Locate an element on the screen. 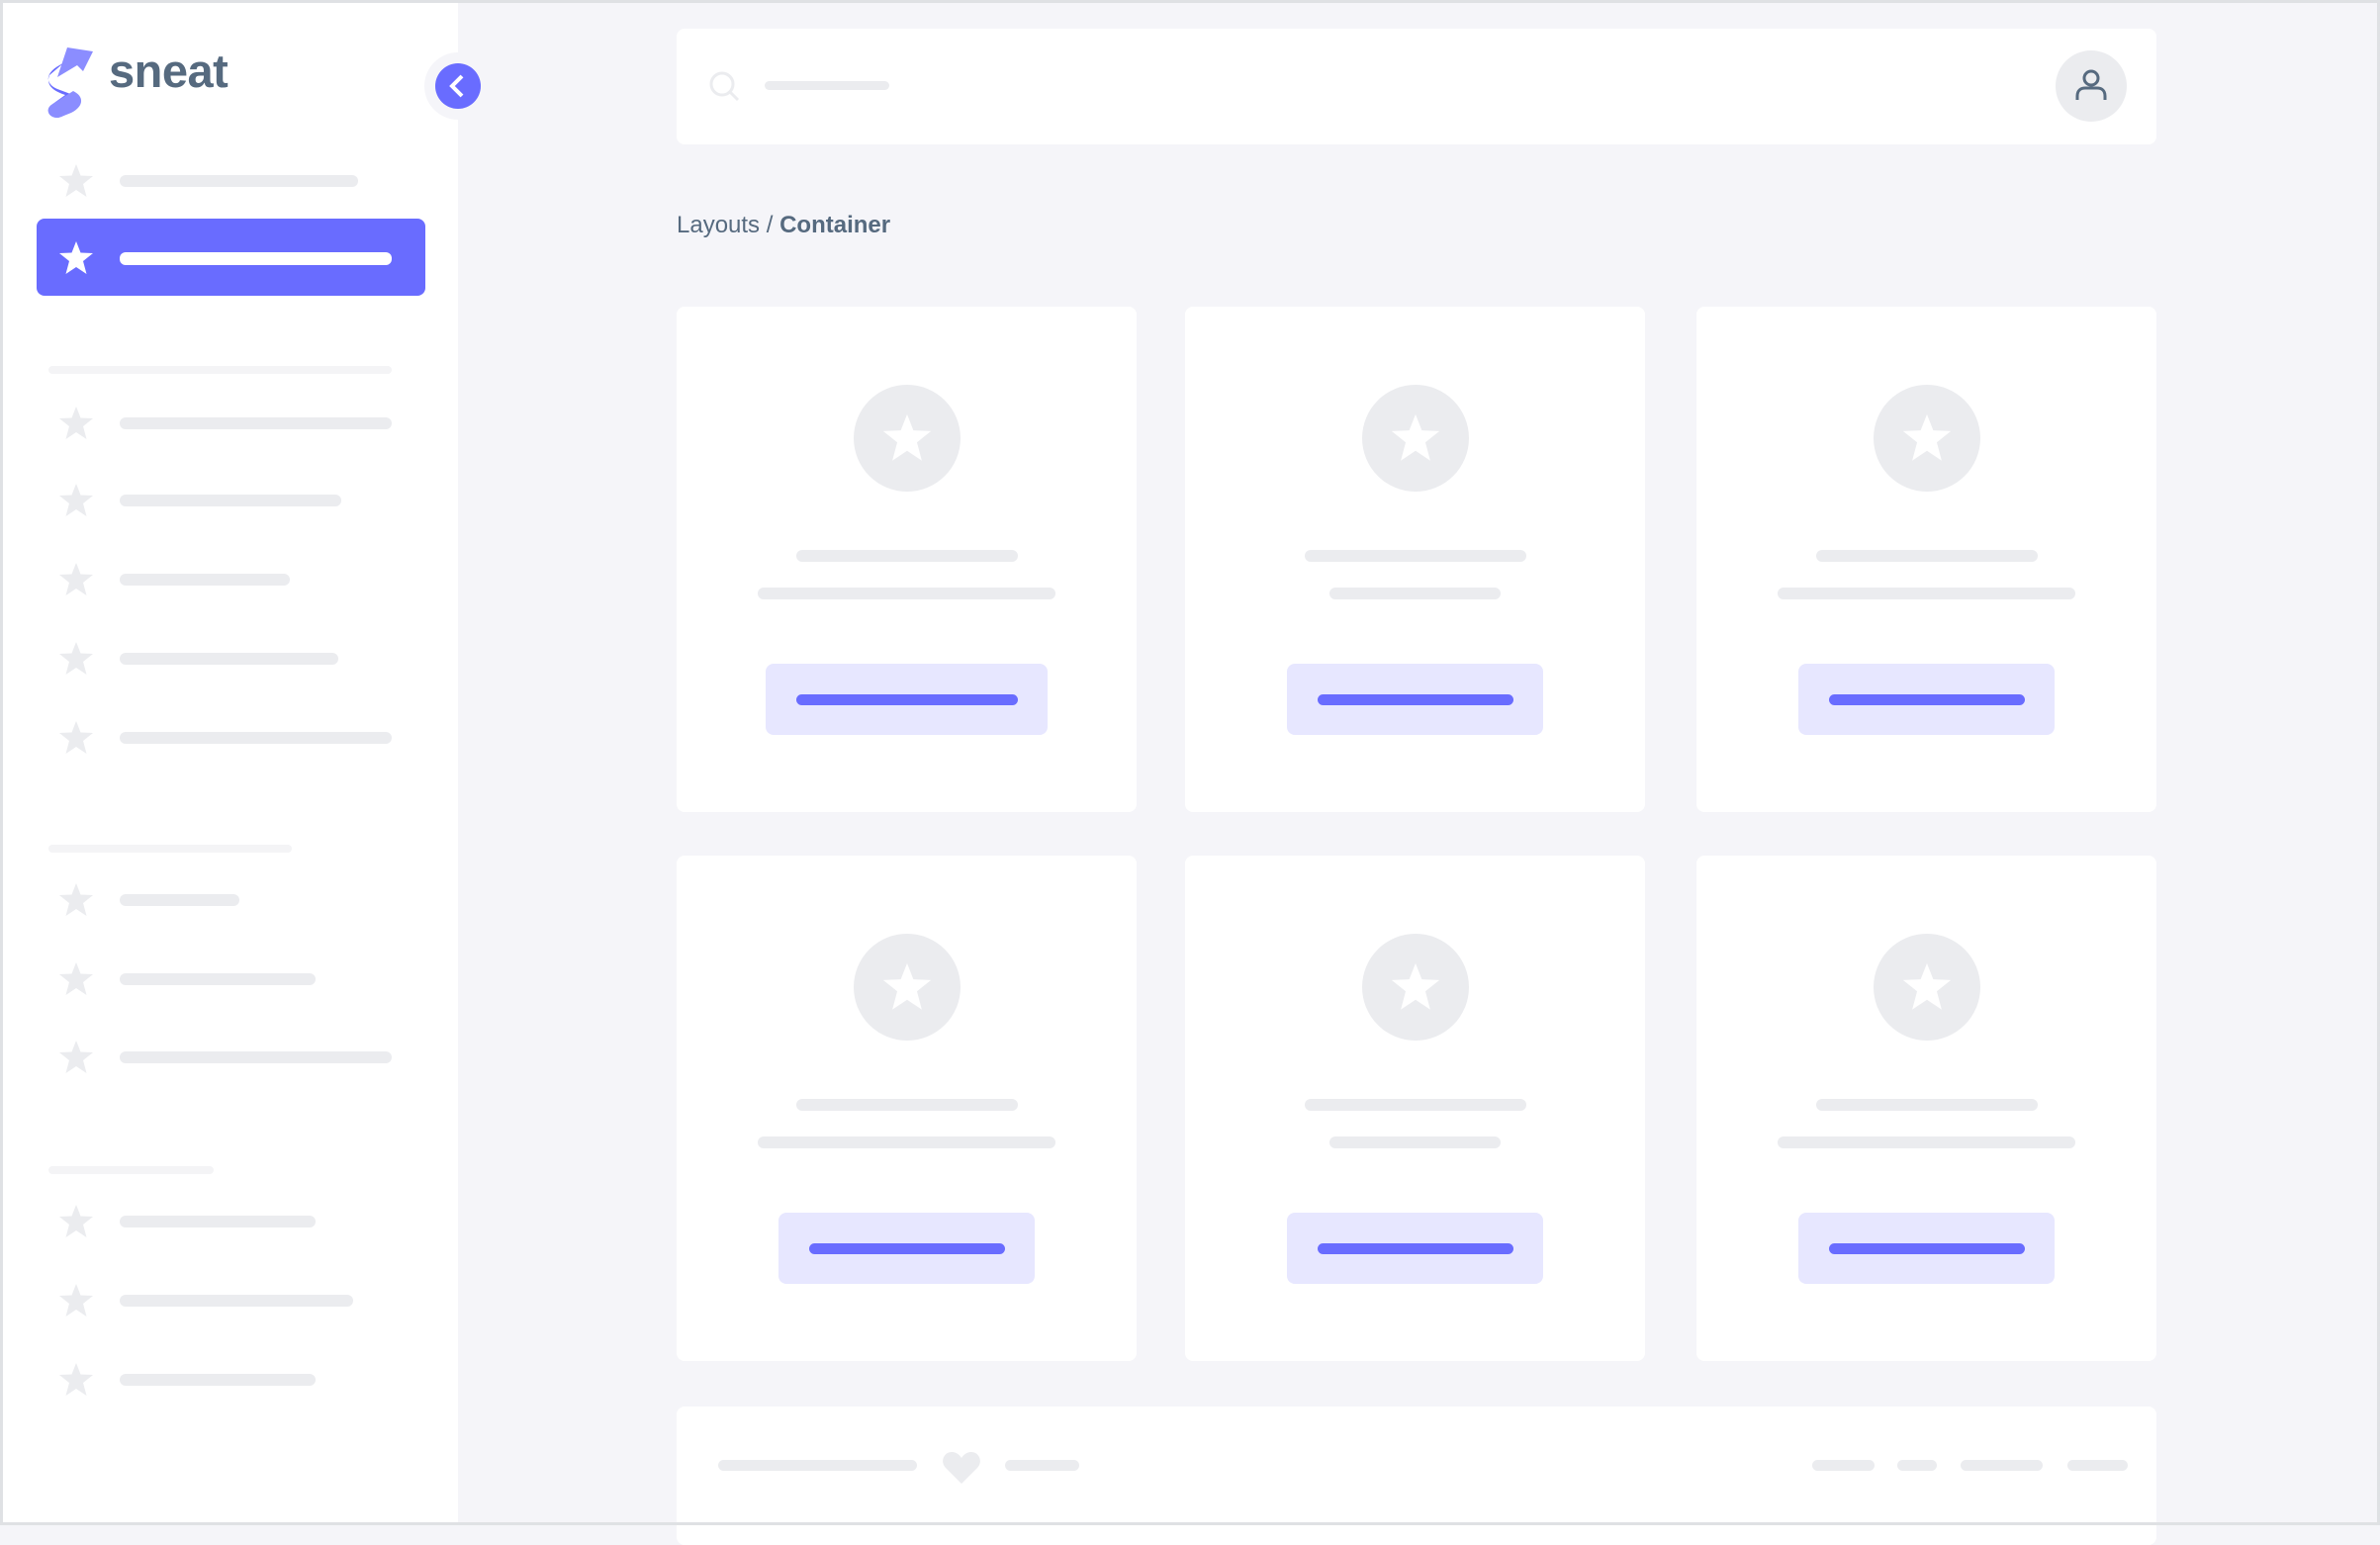 The height and width of the screenshot is (1545, 2380). collapse-sidebar-button is located at coordinates (458, 86).